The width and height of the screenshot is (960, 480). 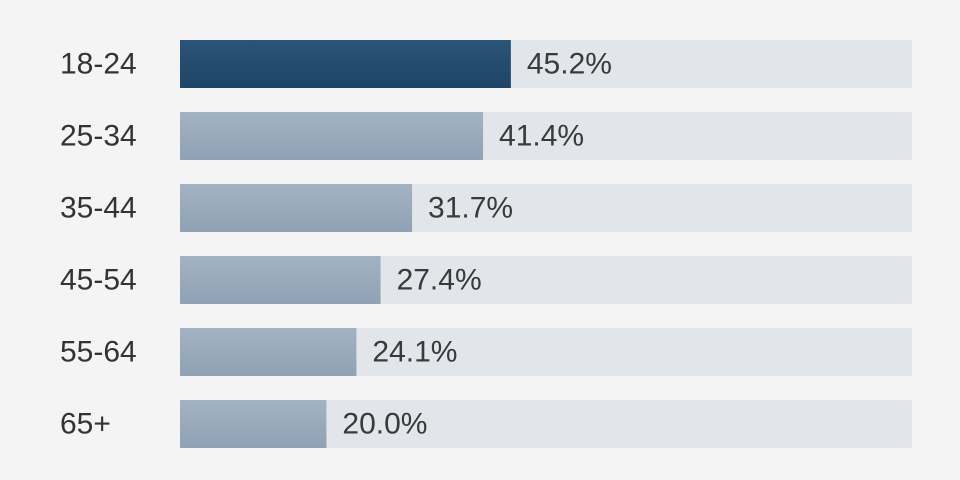 I want to click on bar-row: 18-24 45.2%, so click(x=486, y=64).